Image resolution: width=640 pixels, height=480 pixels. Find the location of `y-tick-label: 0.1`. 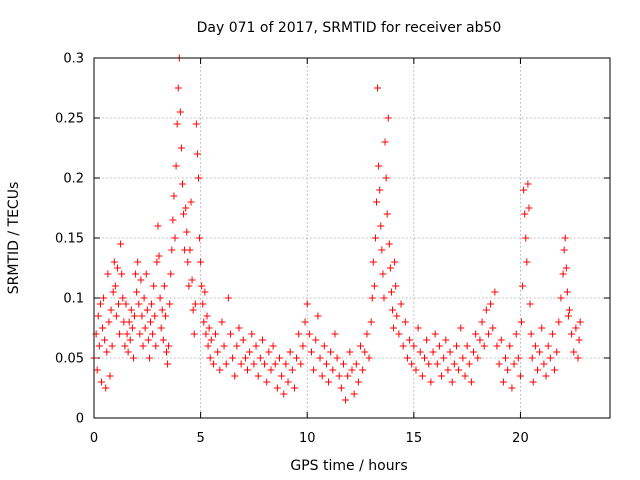

y-tick-label: 0.1 is located at coordinates (73, 299).